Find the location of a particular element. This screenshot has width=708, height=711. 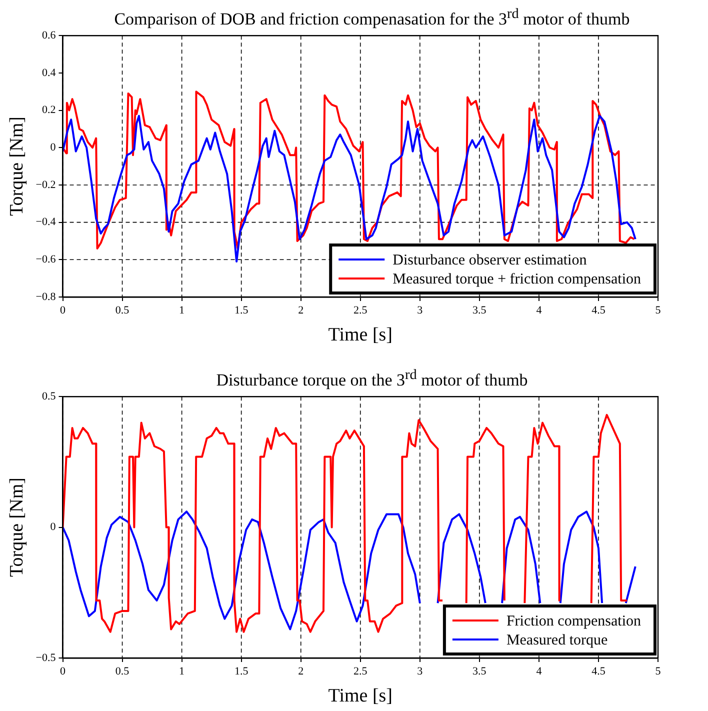

y-tick-label: −0.4 is located at coordinates (46, 222).